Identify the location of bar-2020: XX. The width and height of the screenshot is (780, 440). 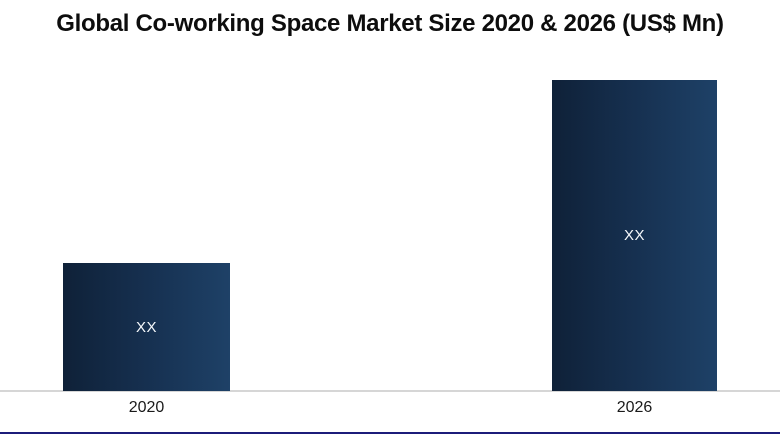
(146, 327).